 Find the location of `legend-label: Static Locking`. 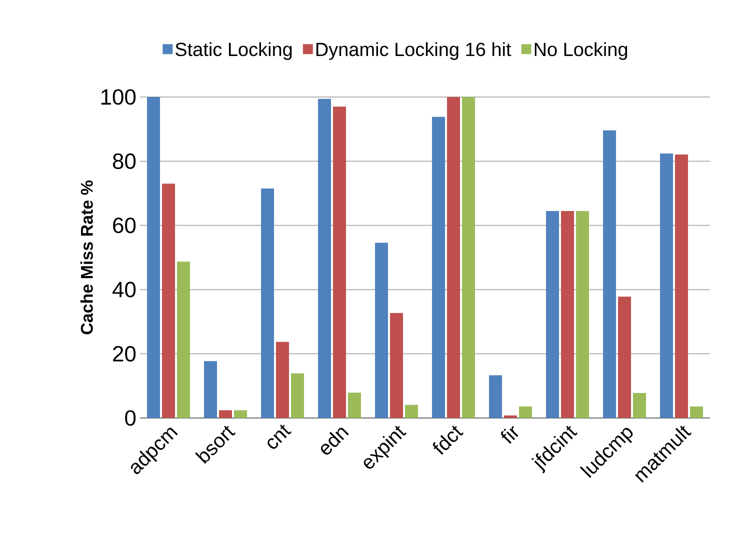

legend-label: Static Locking is located at coordinates (234, 51).